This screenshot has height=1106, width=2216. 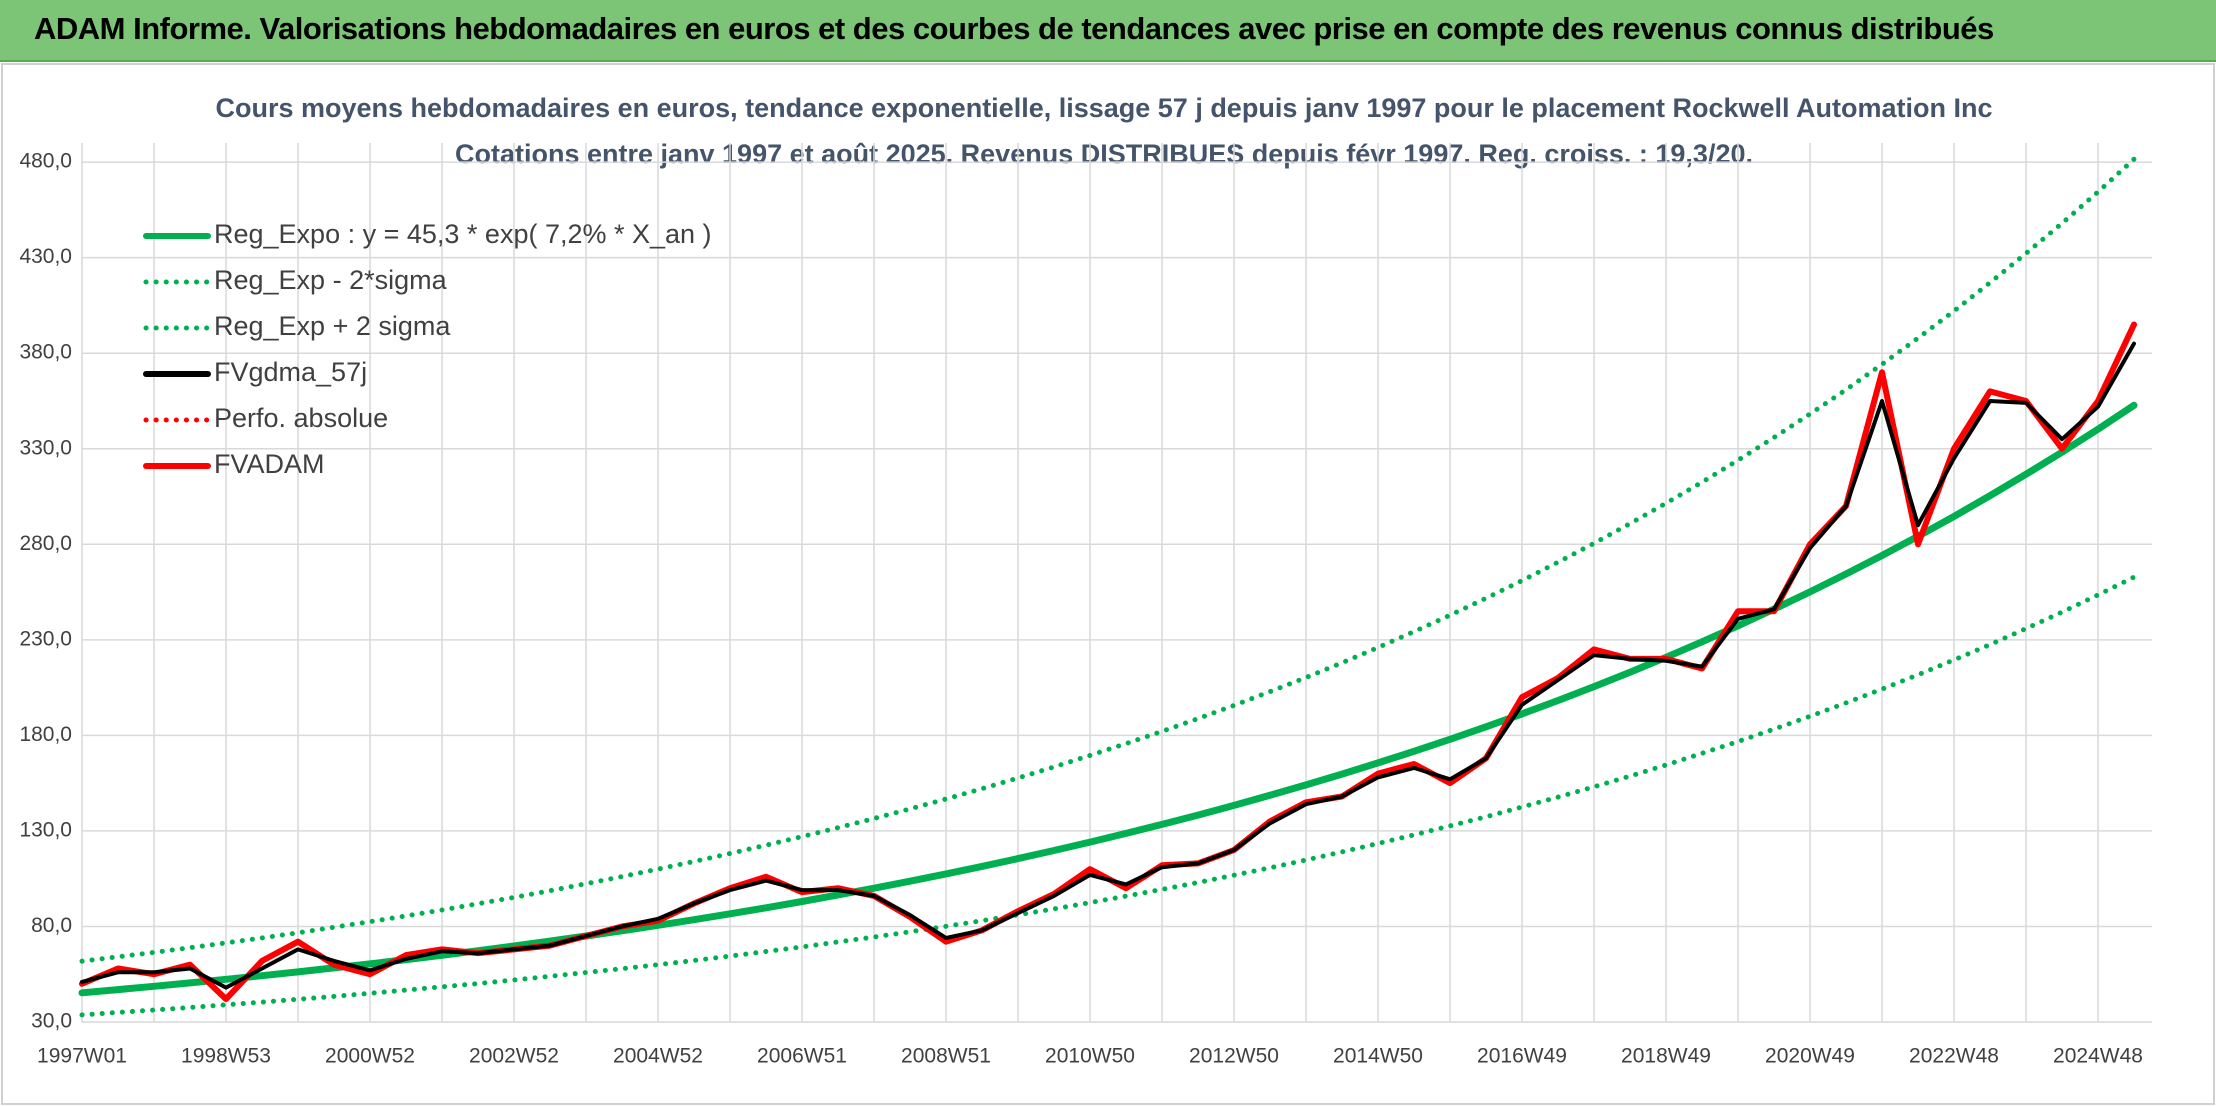 What do you see at coordinates (331, 280) in the screenshot?
I see `legend-label: Reg_Exp - 2*sigma` at bounding box center [331, 280].